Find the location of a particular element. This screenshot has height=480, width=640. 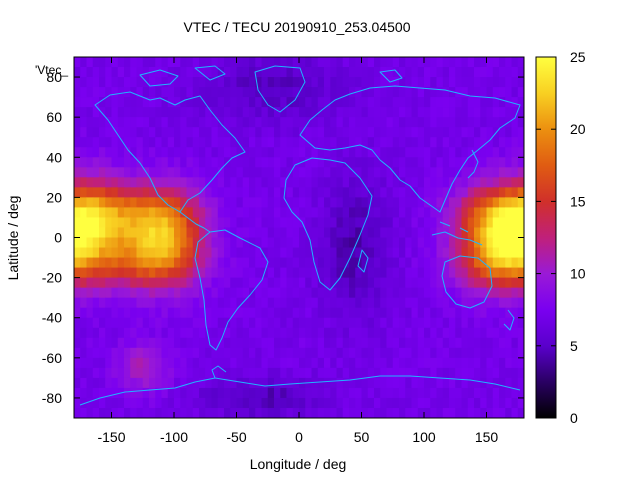

coastline-arctic-islands is located at coordinates (271, 76).